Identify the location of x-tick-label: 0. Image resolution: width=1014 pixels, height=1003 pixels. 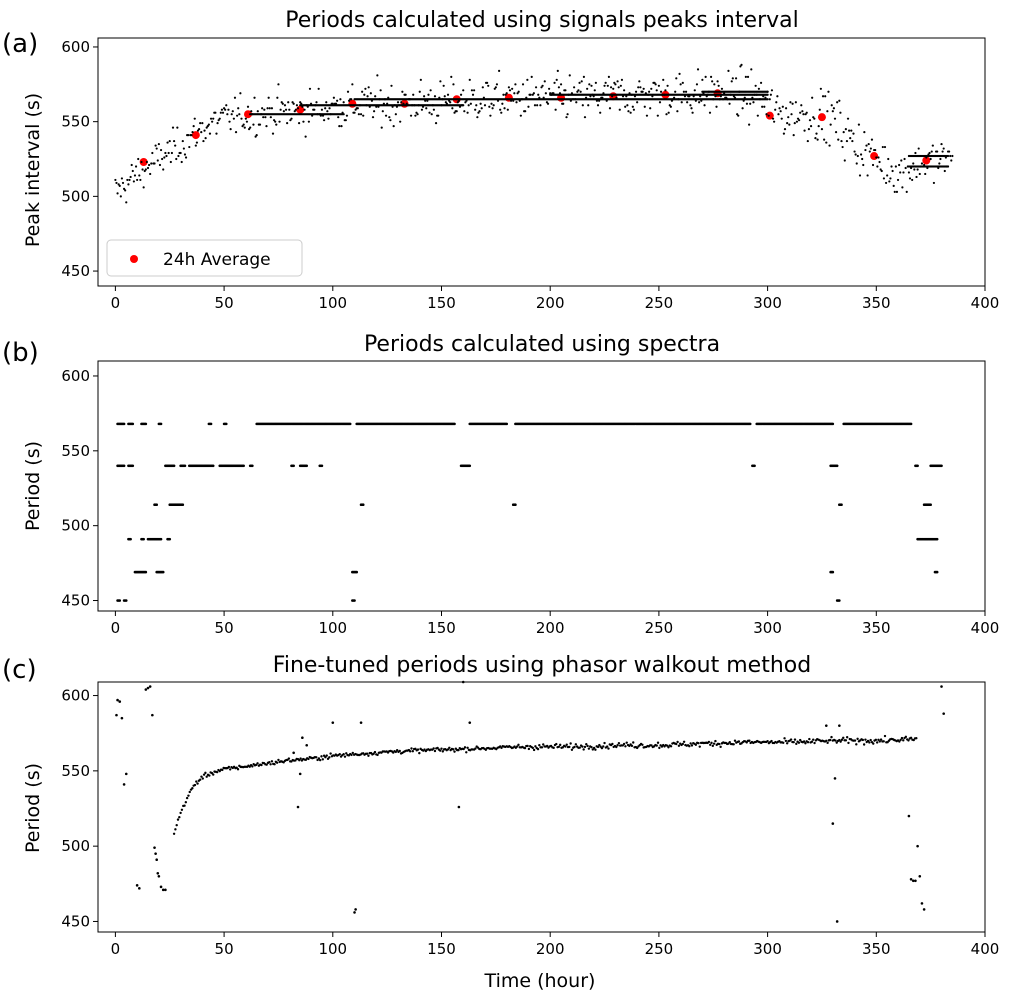
(116, 949).